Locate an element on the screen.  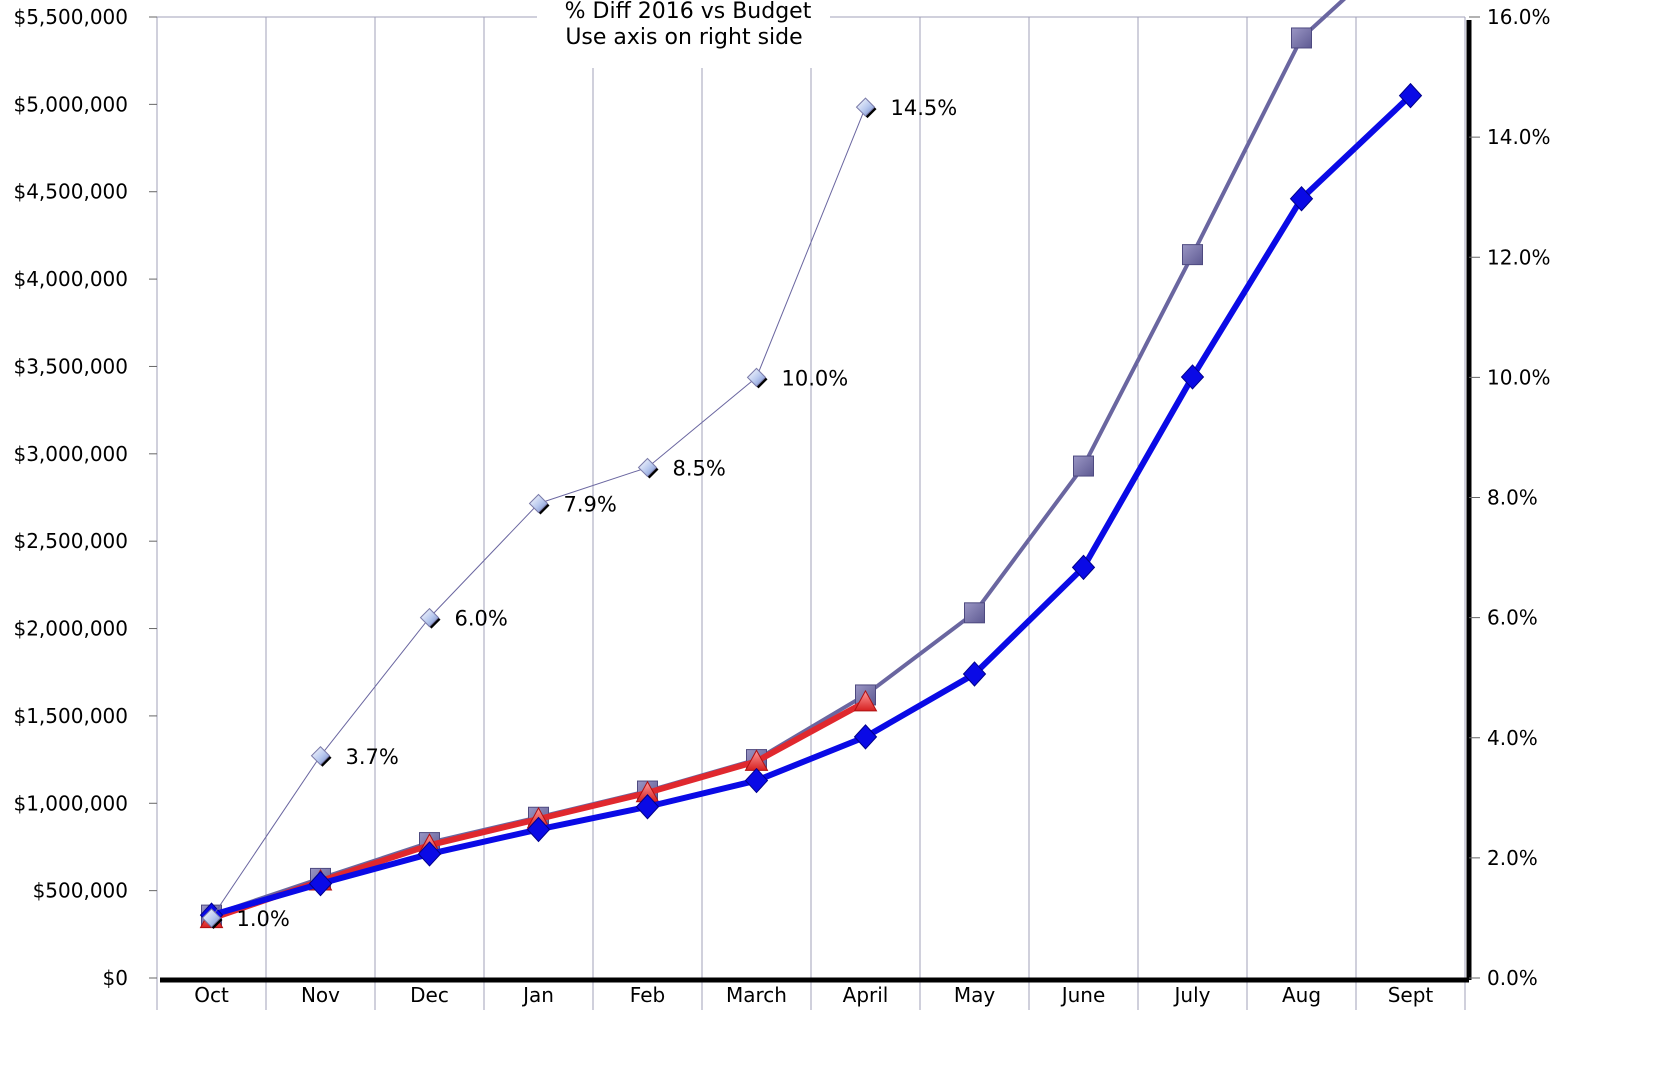
x-axis-tick-label: Feb is located at coordinates (647, 995).